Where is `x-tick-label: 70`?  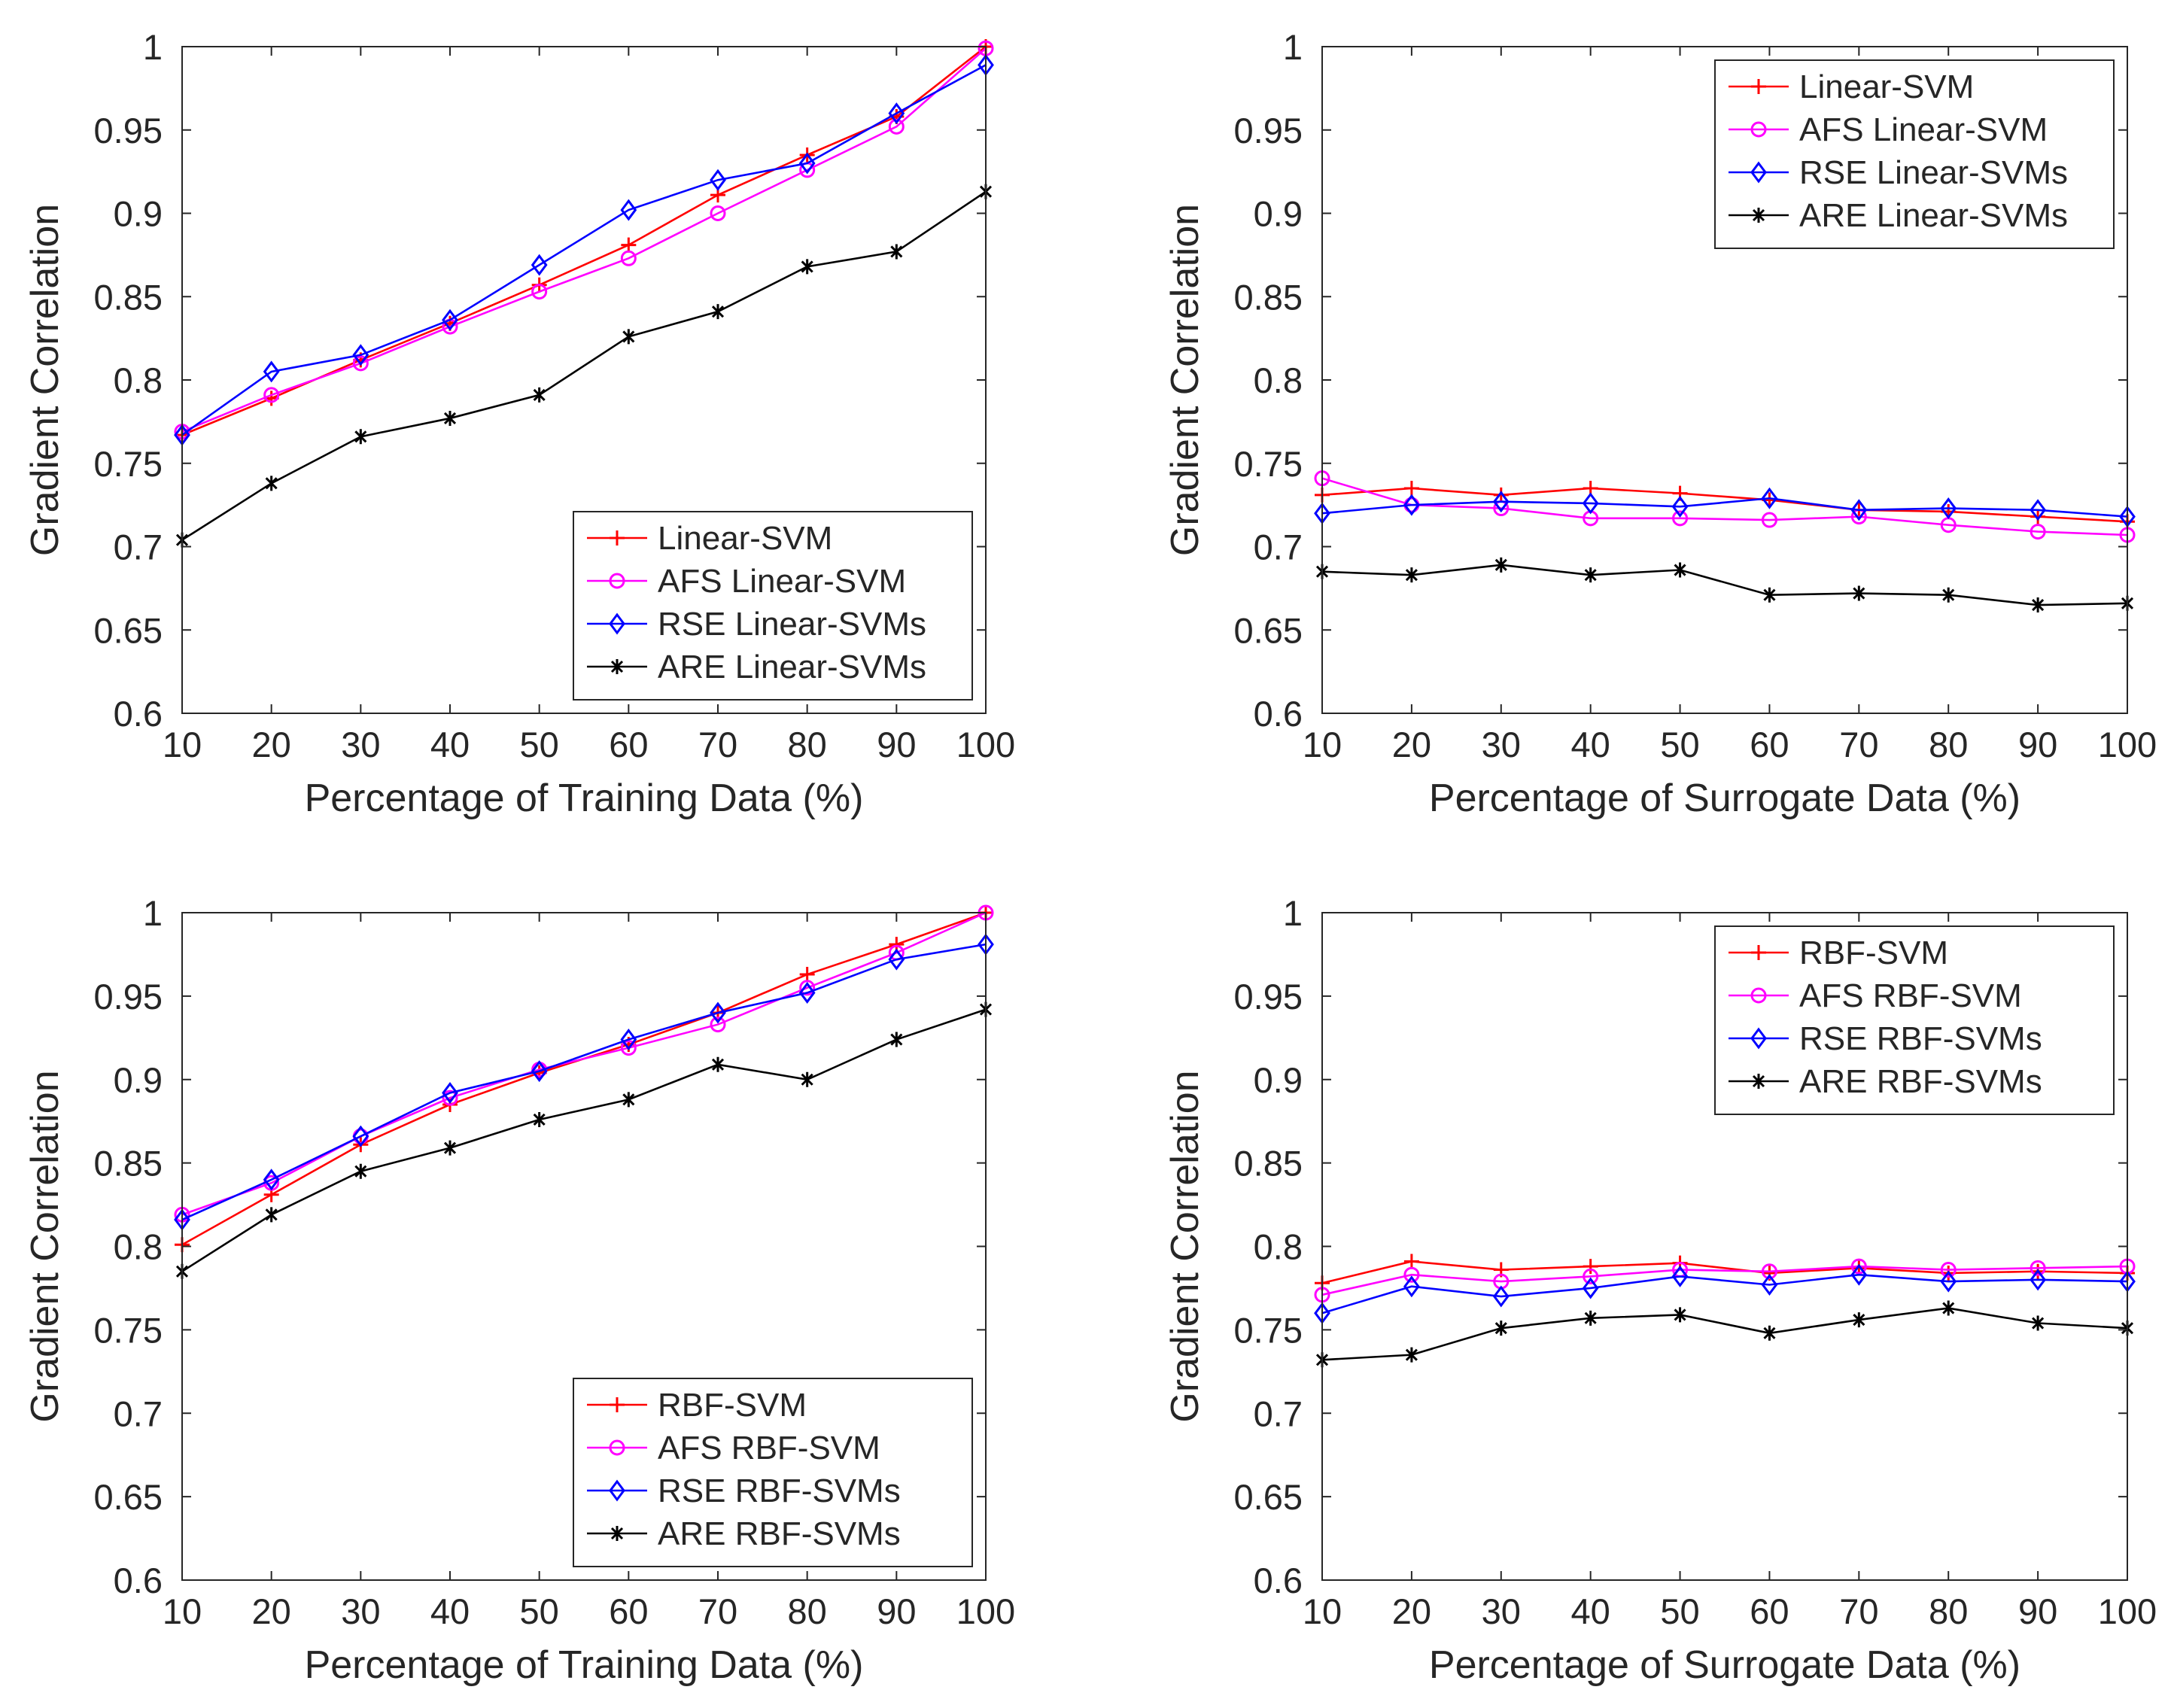 x-tick-label: 70 is located at coordinates (717, 744).